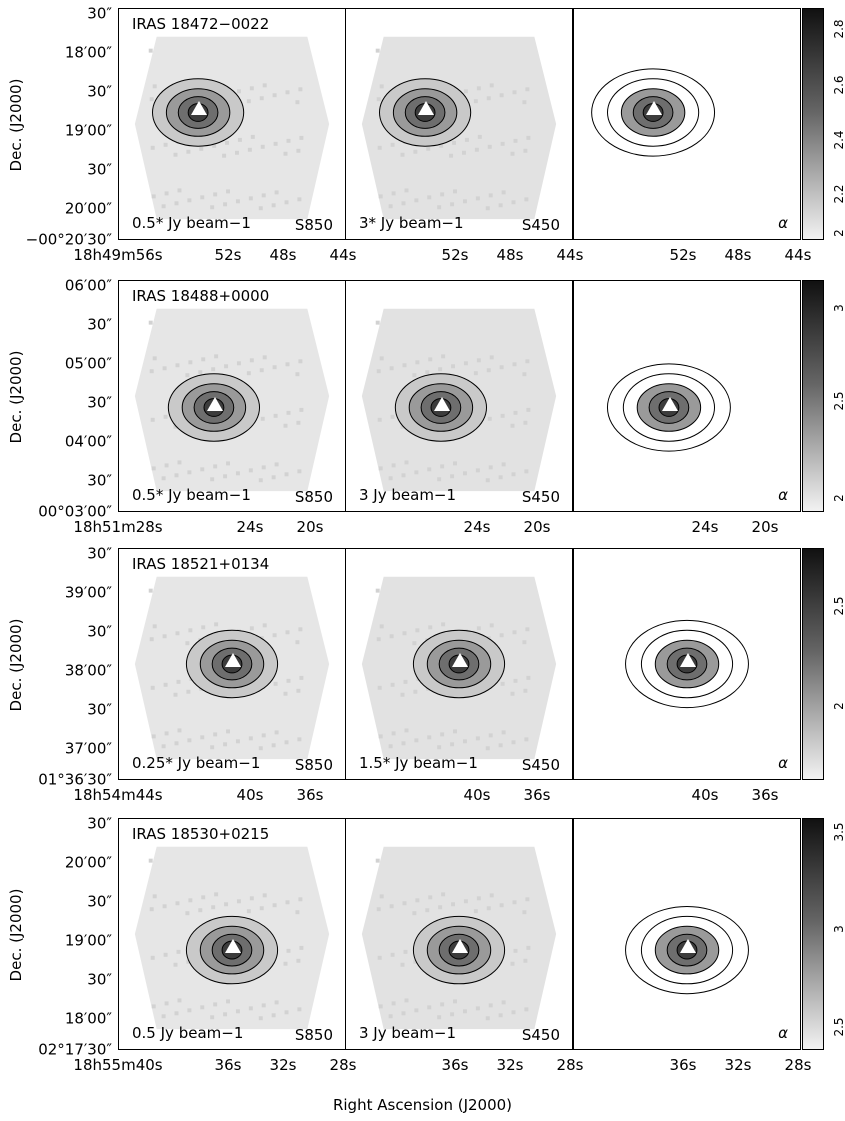 The width and height of the screenshot is (845, 1121). Describe the element at coordinates (653, 112) in the screenshot. I see `alpha-map` at that location.